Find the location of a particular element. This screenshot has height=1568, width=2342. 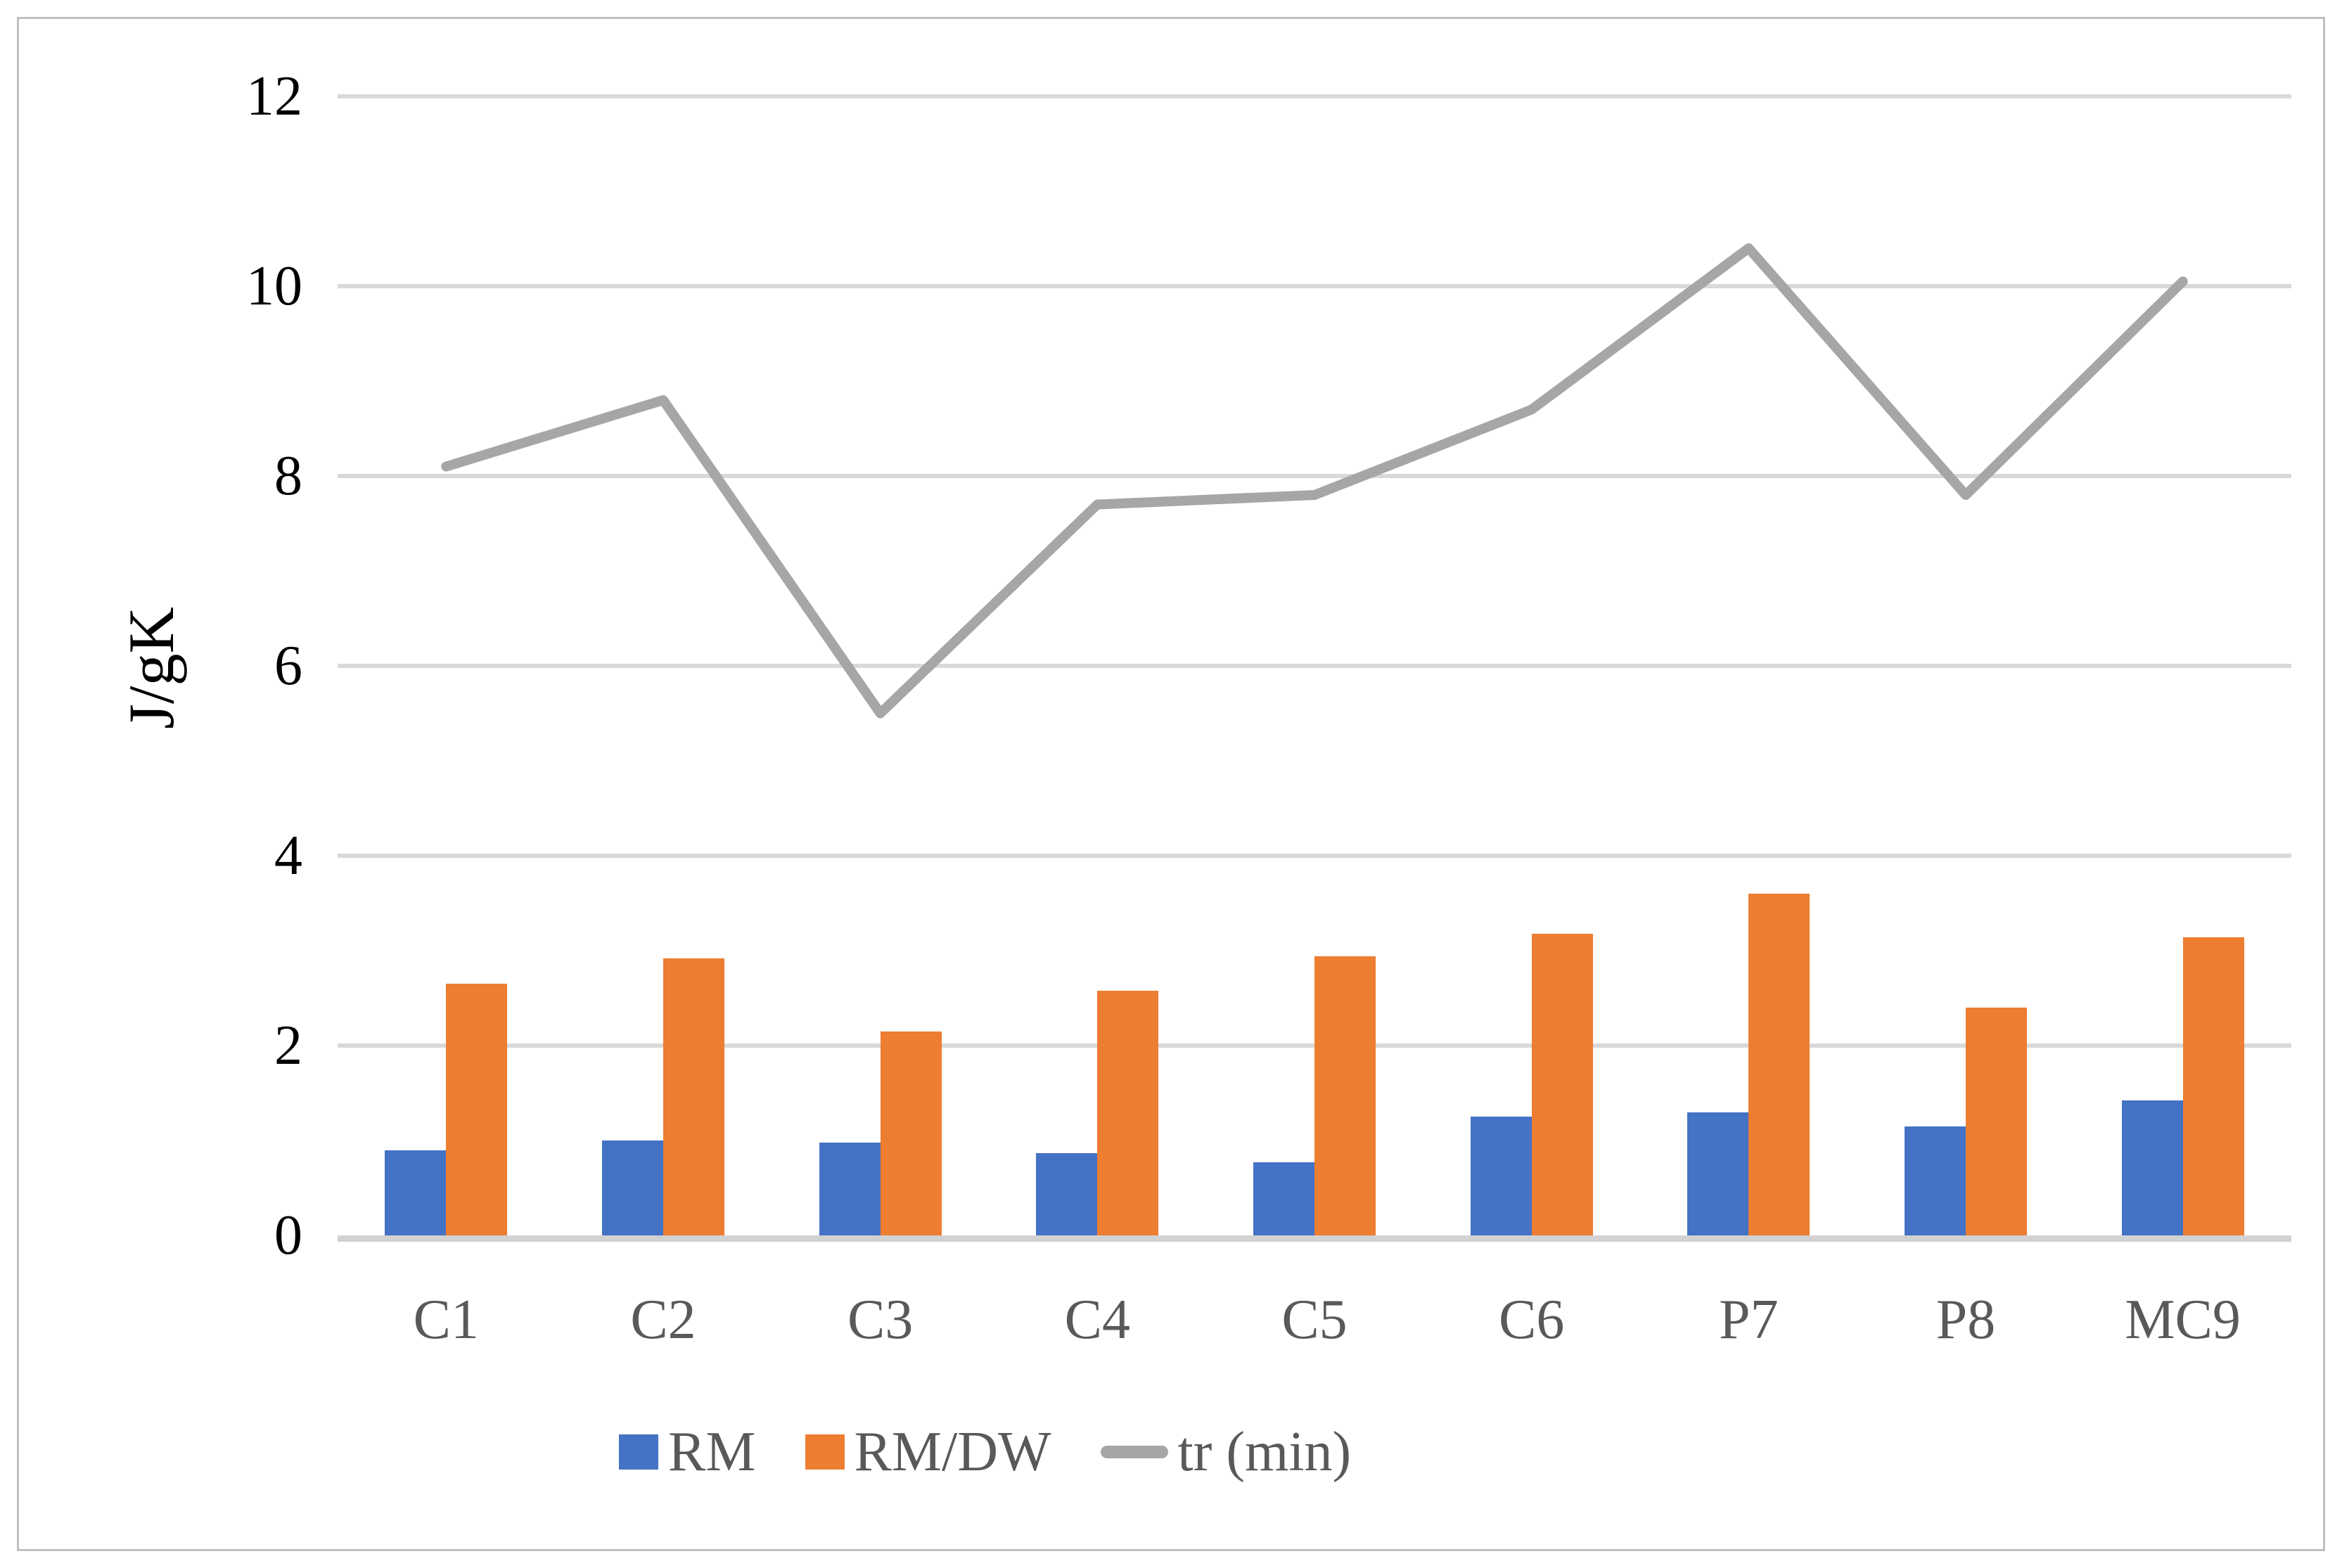

bar-rm-c5 is located at coordinates (1283, 1198).